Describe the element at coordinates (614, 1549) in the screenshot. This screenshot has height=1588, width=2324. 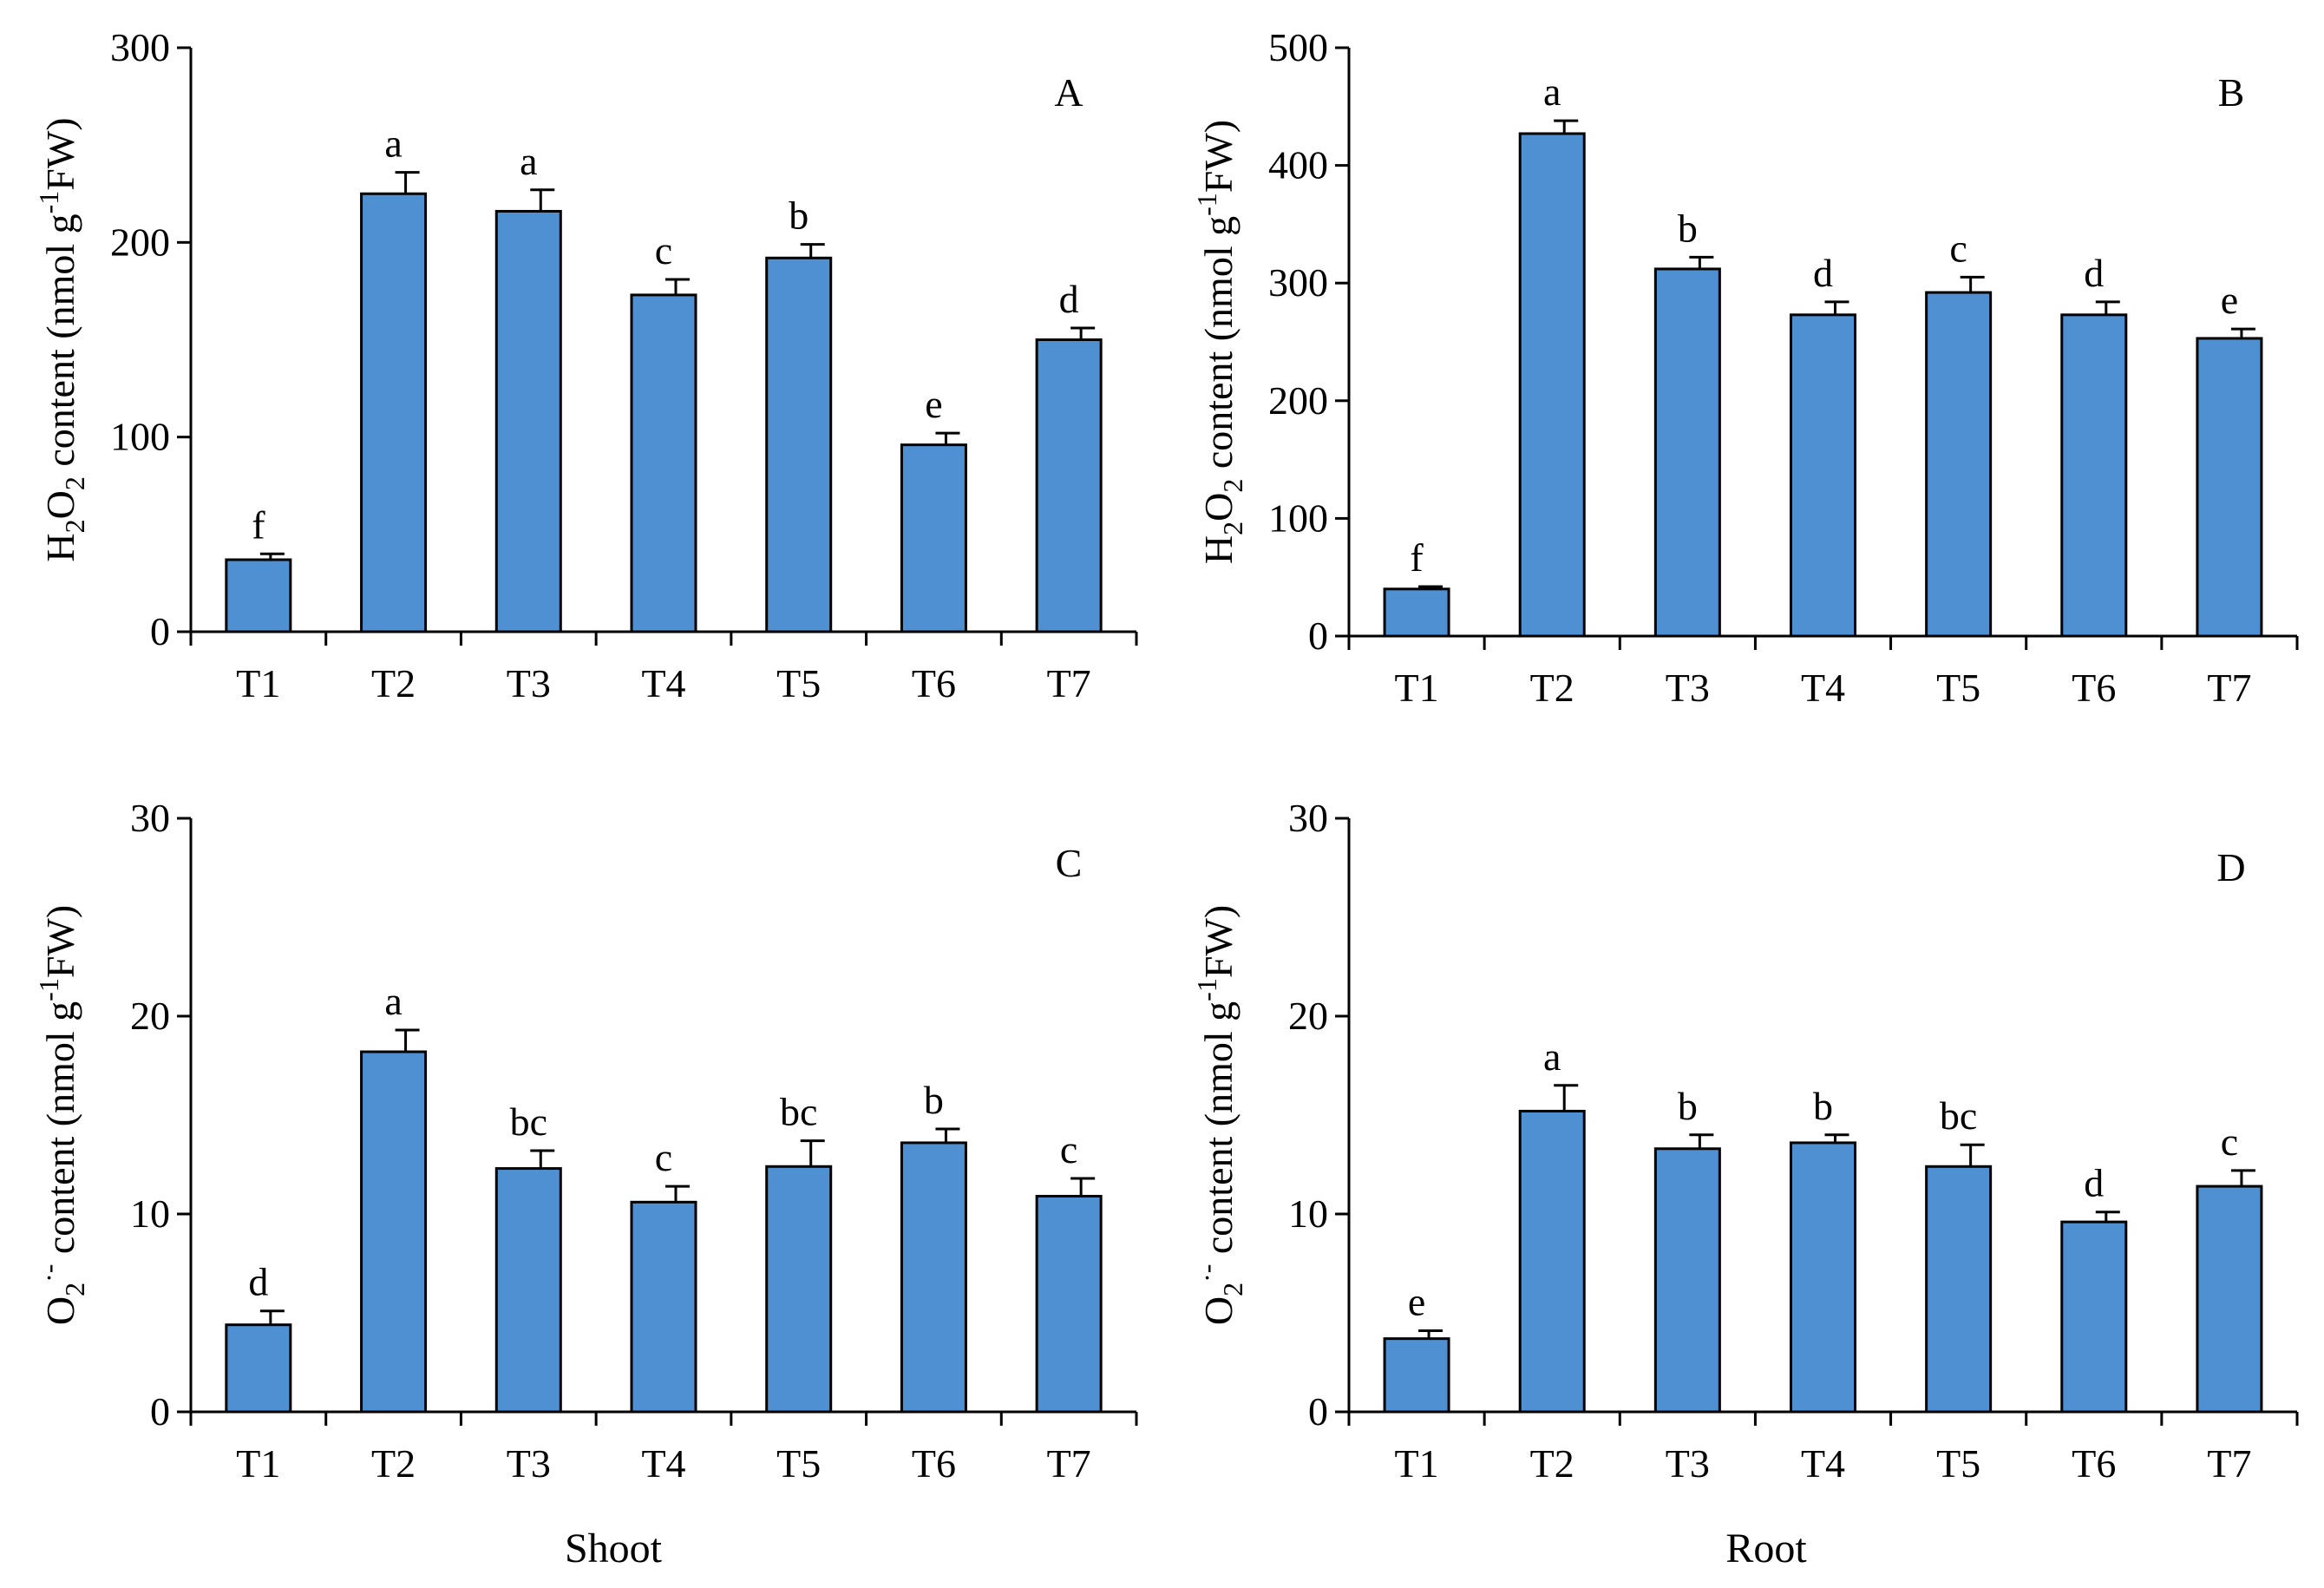
I see `x-axis-title: Shoot` at that location.